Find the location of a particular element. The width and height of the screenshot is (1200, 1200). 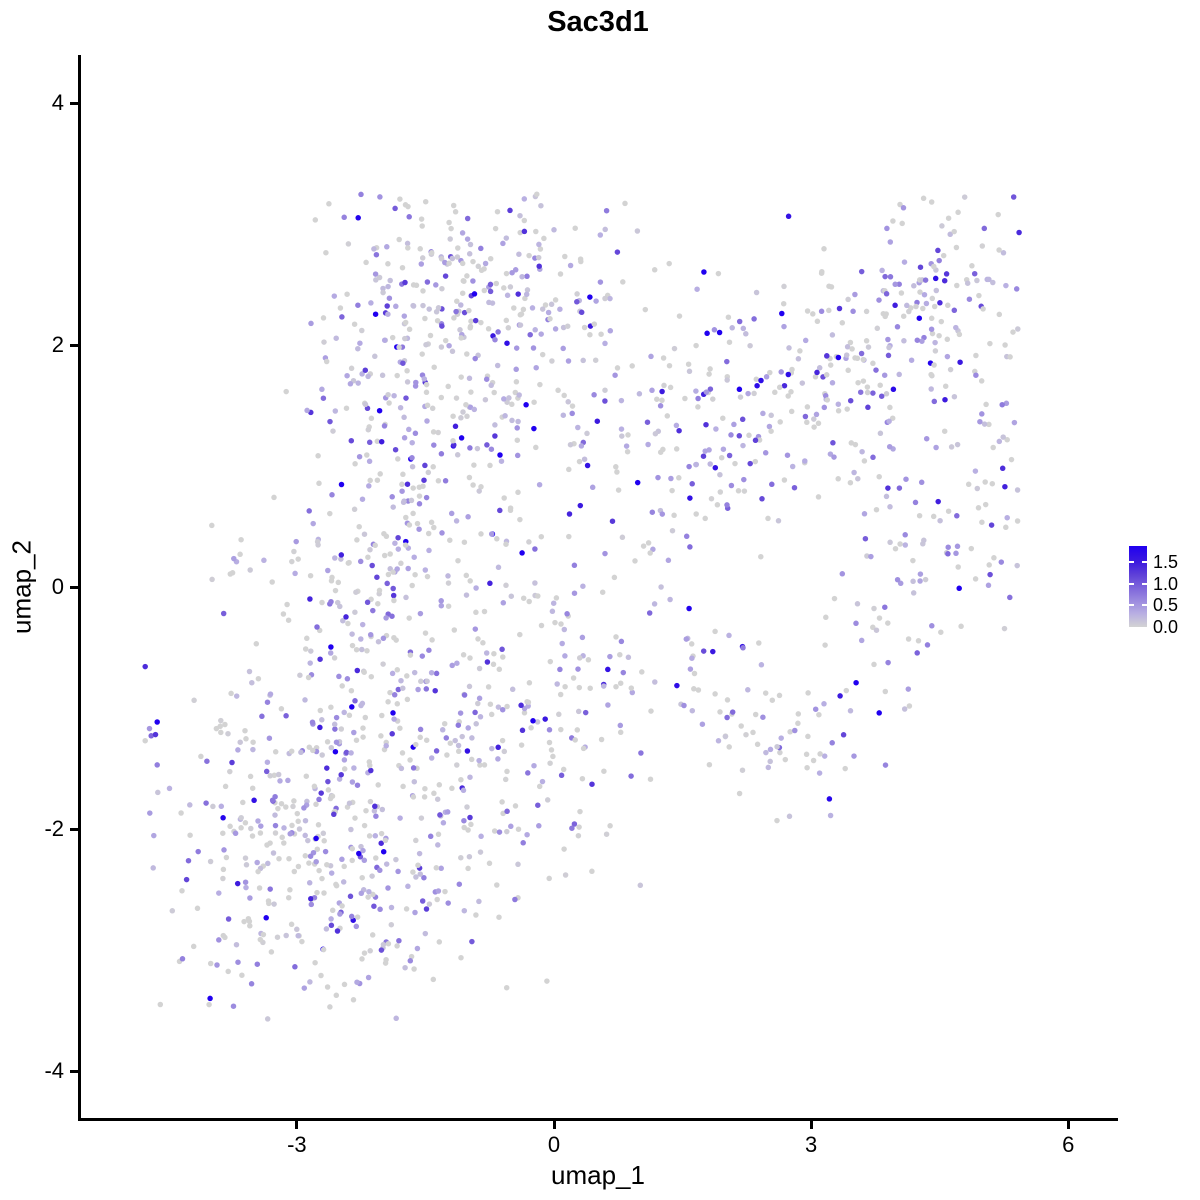

colorbar-gradient is located at coordinates (1138, 586).